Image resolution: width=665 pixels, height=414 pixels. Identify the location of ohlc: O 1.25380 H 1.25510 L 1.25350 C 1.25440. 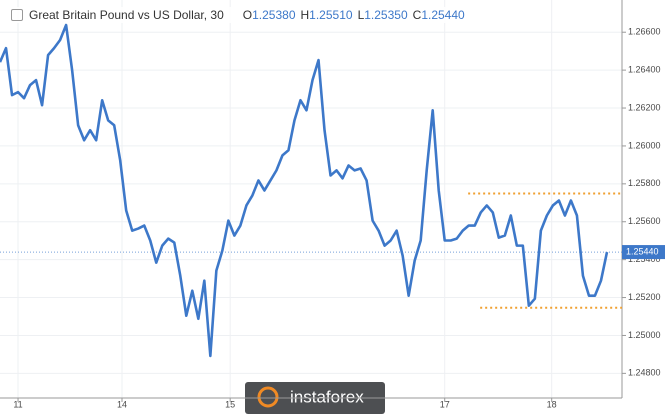
(351, 15).